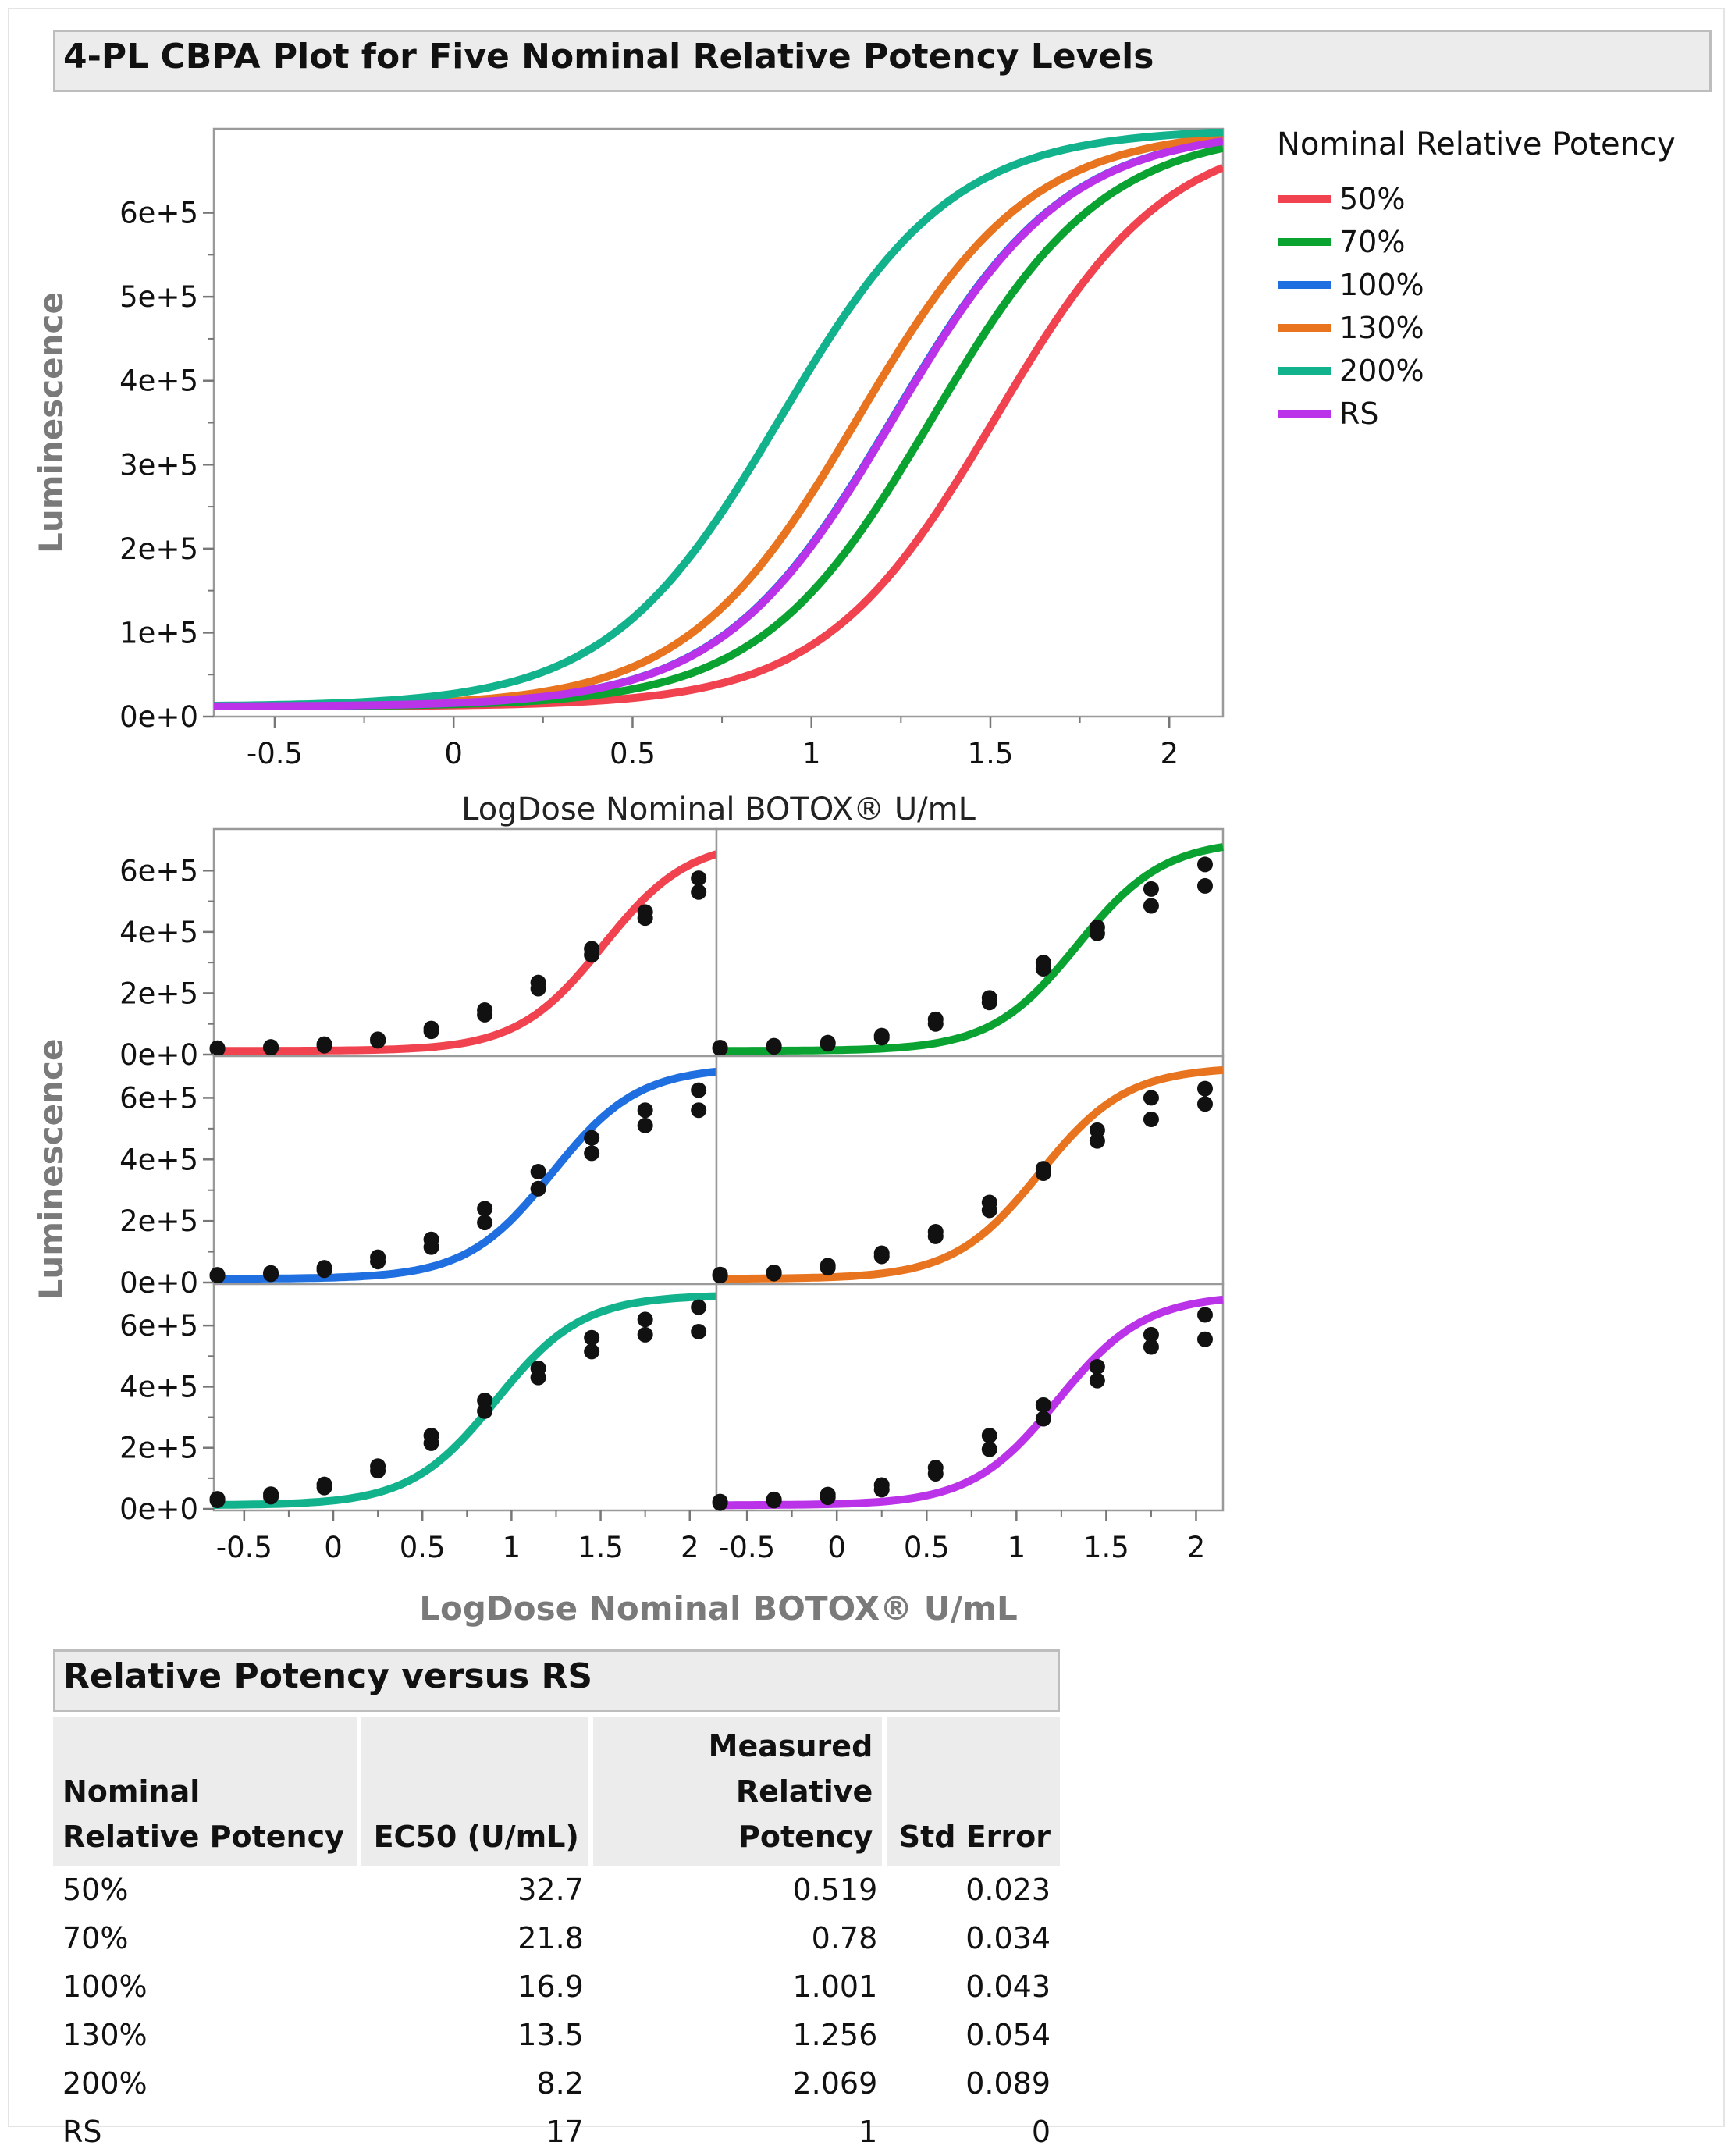  What do you see at coordinates (1372, 199) in the screenshot?
I see `legend-label: 50%` at bounding box center [1372, 199].